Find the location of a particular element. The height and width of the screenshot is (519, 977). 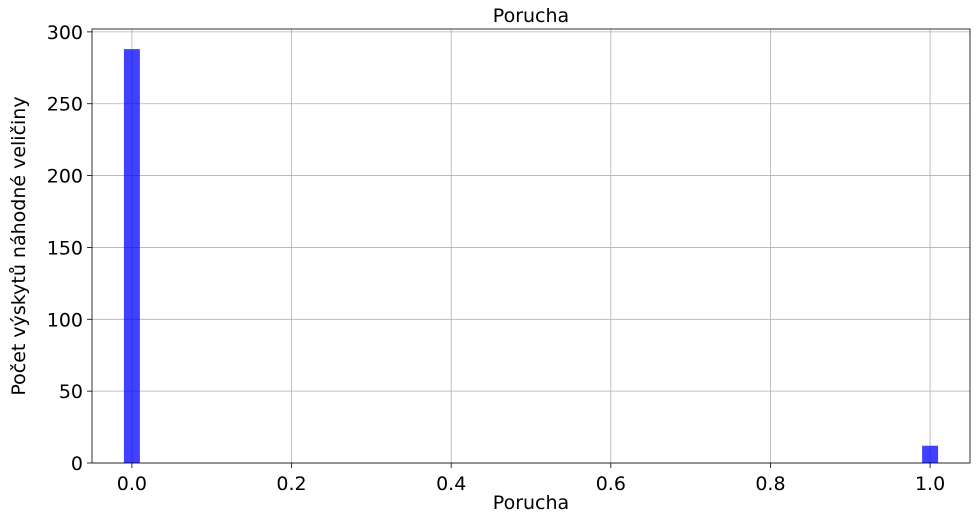

y-tick-label: 50 is located at coordinates (71, 392).